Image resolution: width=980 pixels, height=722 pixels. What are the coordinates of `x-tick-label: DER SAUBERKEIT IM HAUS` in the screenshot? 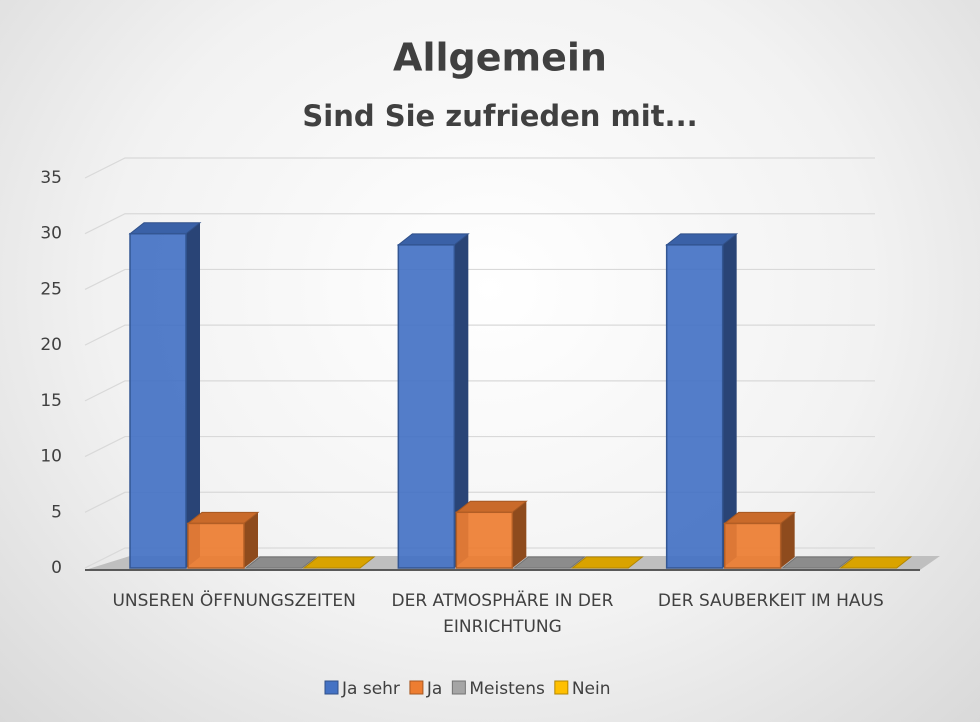 It's located at (770, 601).